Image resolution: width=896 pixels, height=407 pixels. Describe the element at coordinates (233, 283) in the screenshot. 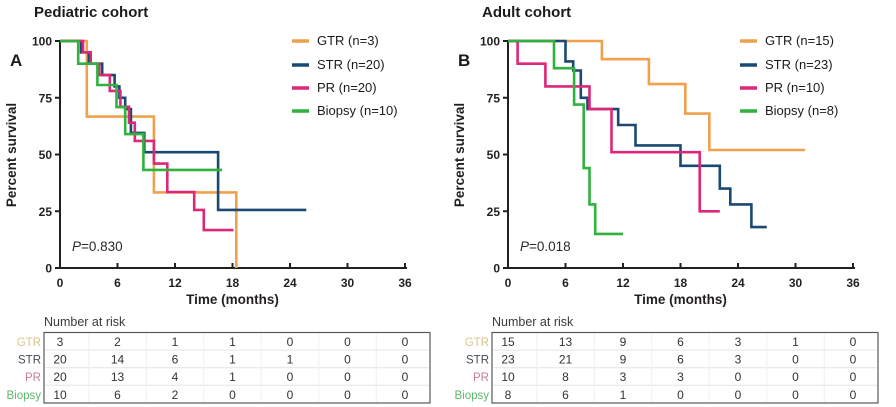

I see `x-tick-label: 18` at that location.